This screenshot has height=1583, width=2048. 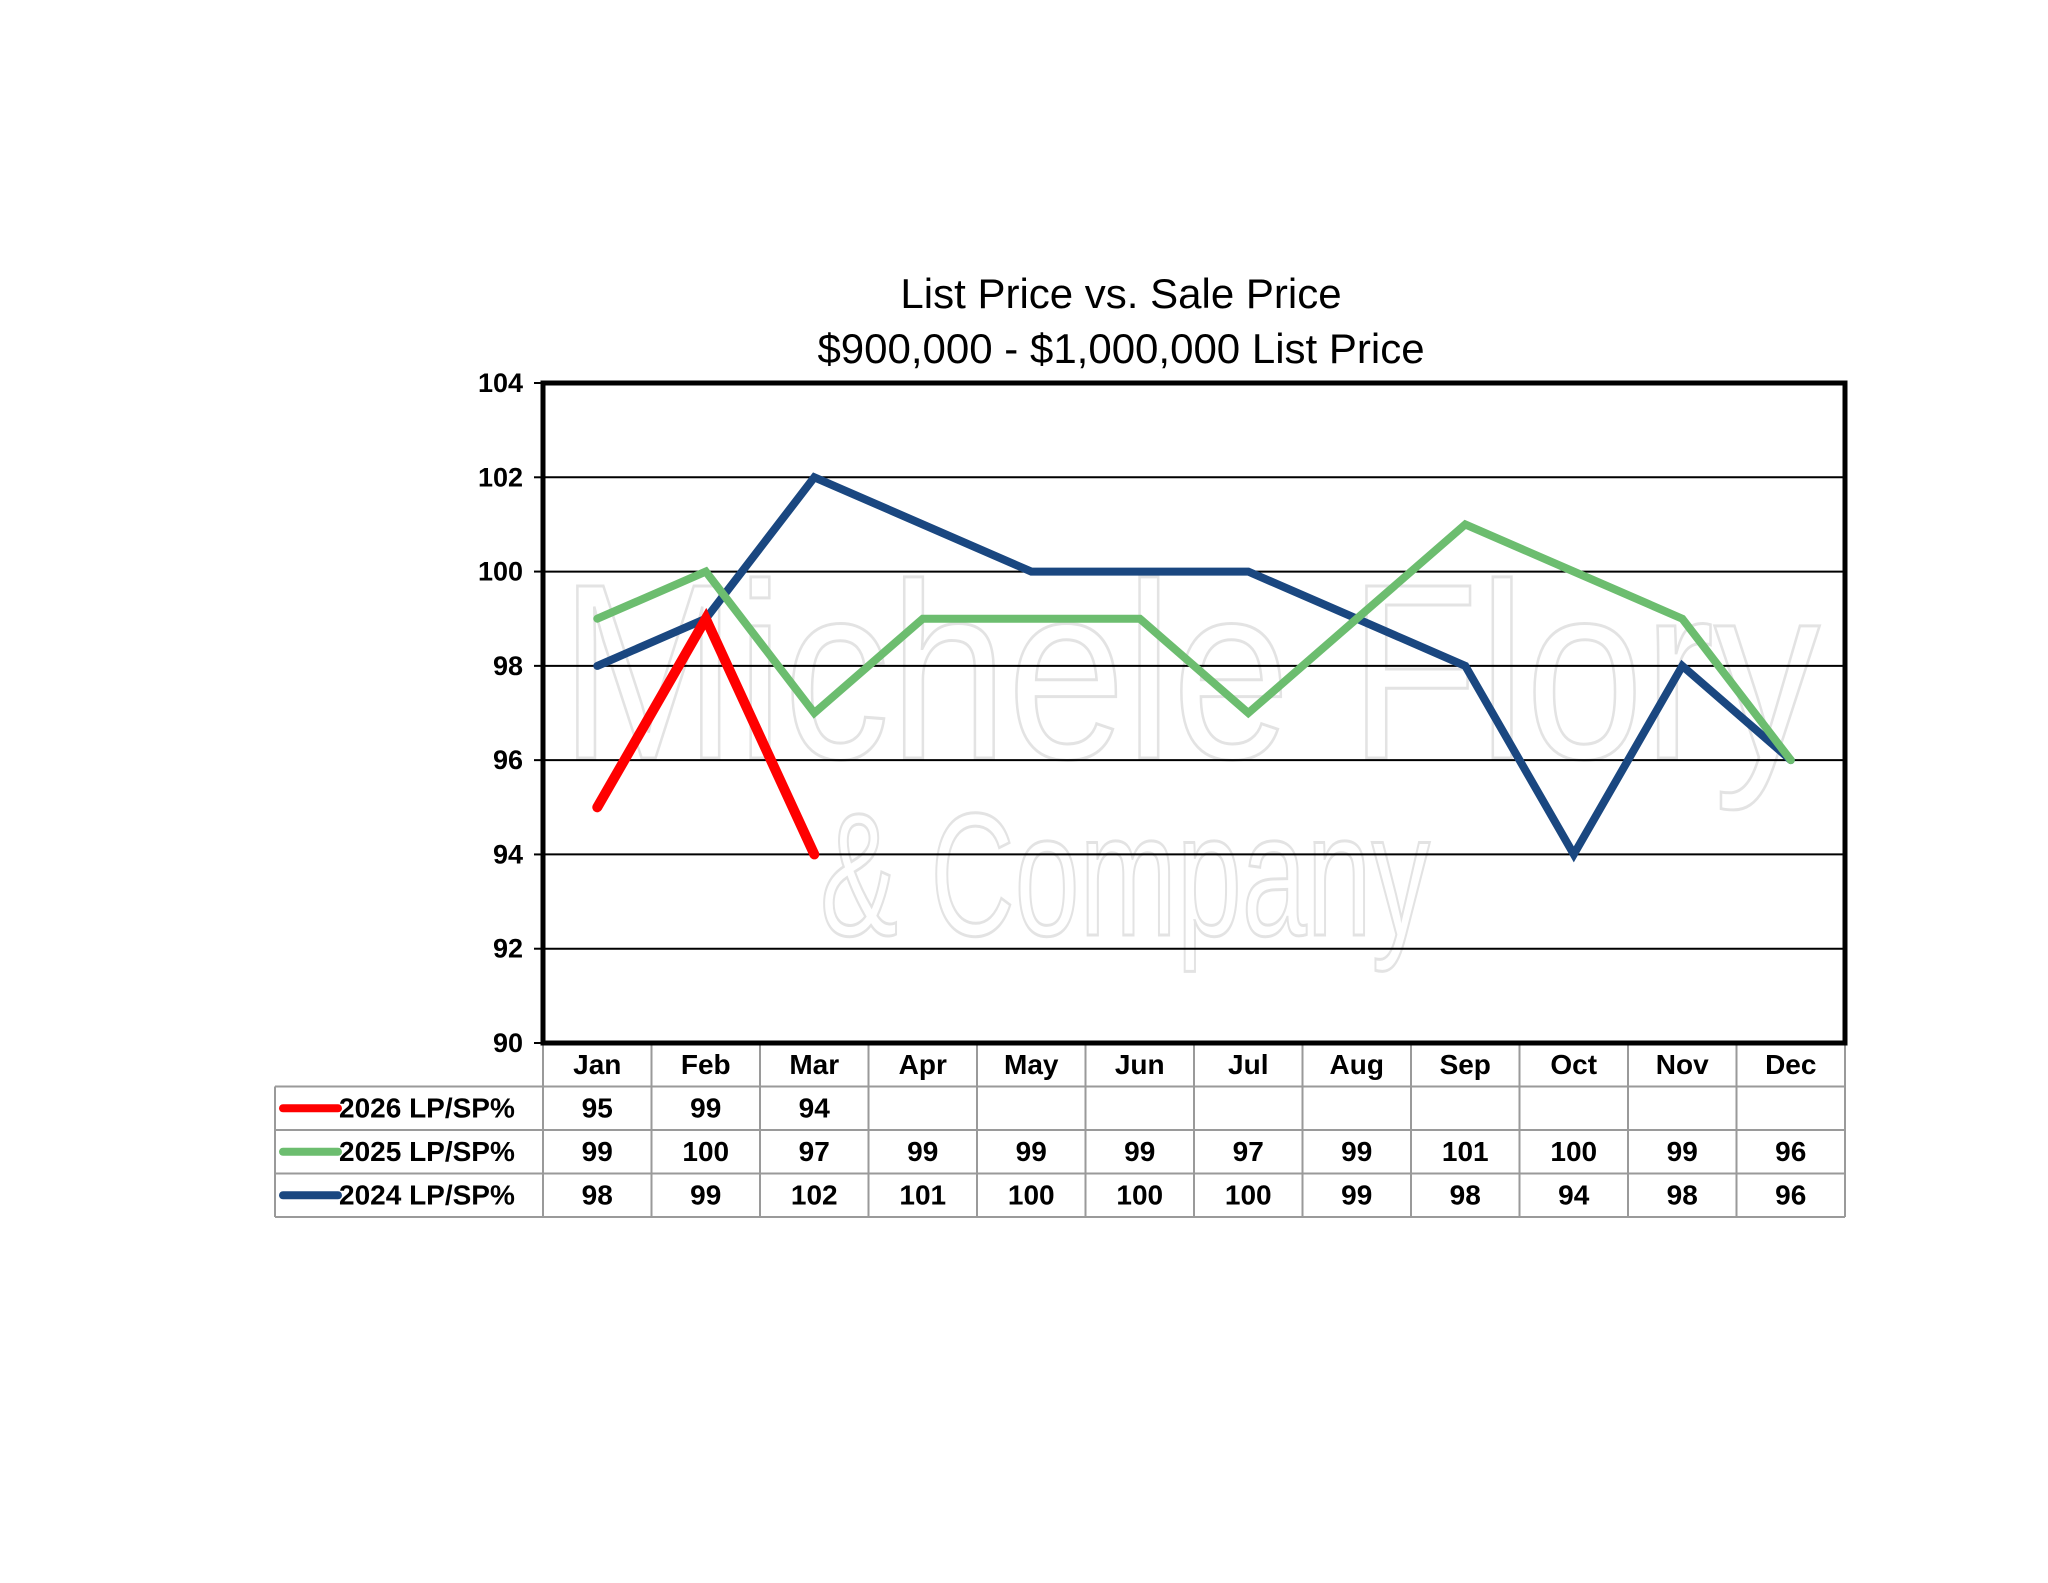 What do you see at coordinates (814, 1064) in the screenshot?
I see `x-tick-label: Mar` at bounding box center [814, 1064].